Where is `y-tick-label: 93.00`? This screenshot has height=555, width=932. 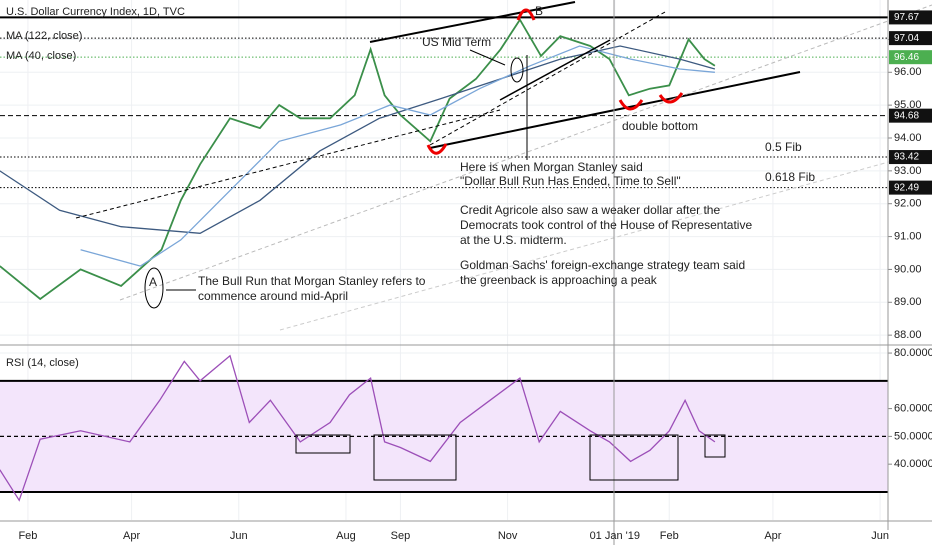 y-tick-label: 93.00 is located at coordinates (908, 171).